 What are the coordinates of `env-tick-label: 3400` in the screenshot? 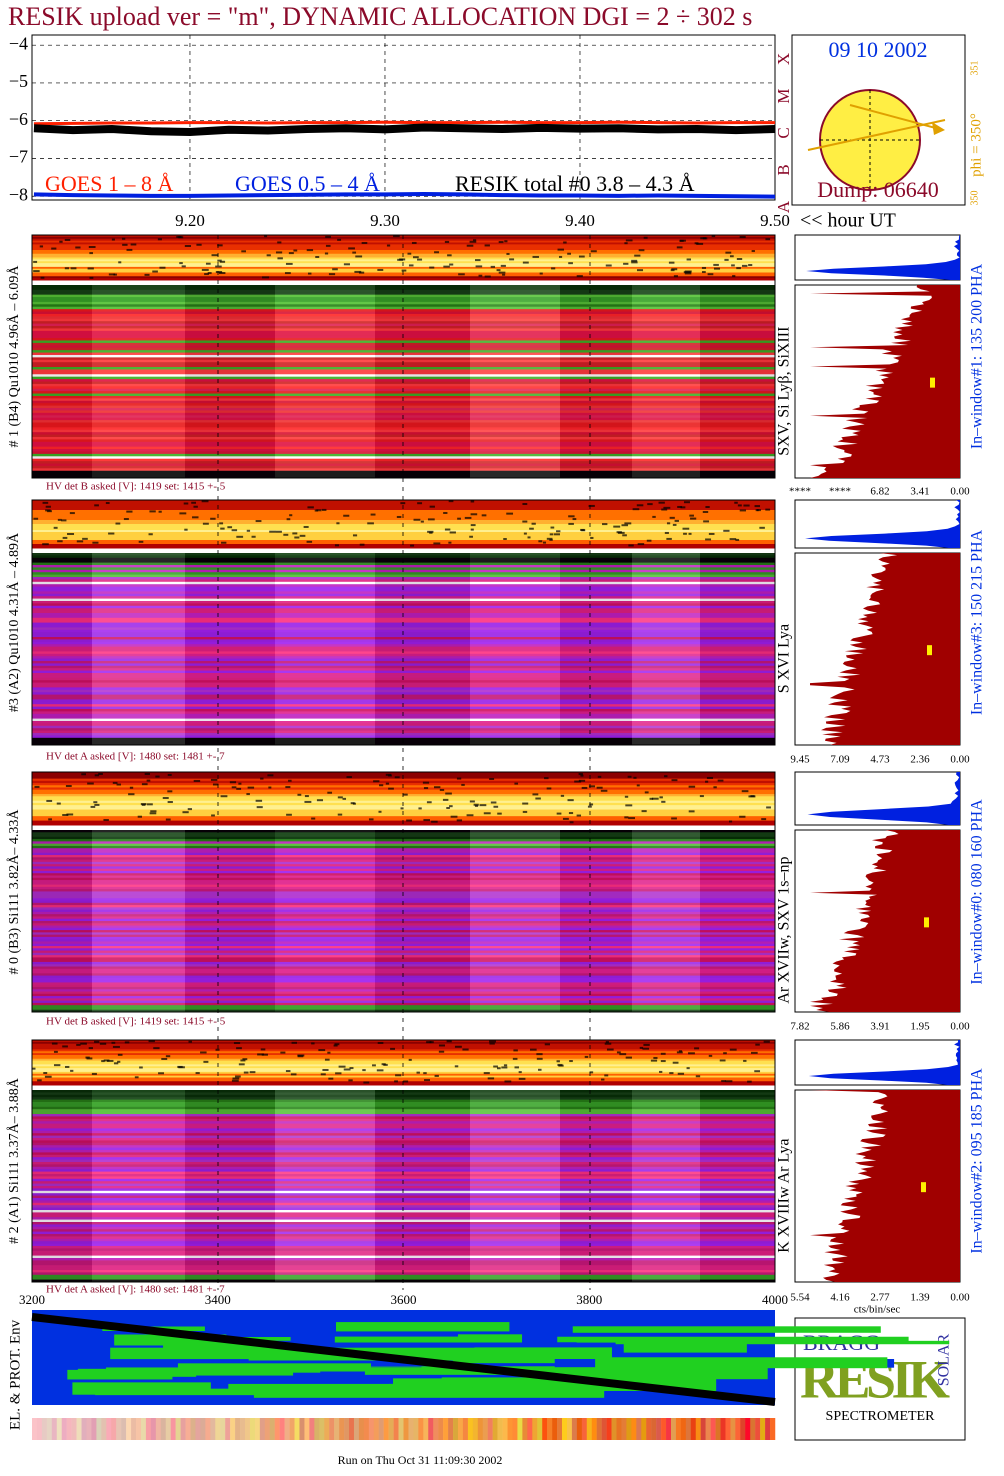 It's located at (218, 1299).